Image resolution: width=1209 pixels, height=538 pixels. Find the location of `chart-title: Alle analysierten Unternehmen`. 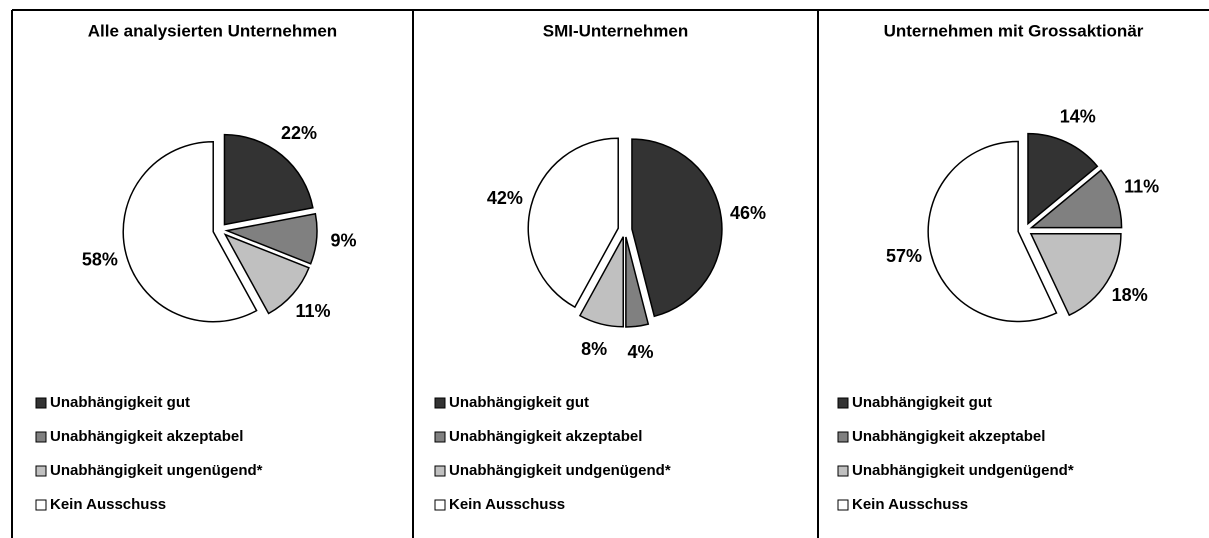

chart-title: Alle analysierten Unternehmen is located at coordinates (212, 30).